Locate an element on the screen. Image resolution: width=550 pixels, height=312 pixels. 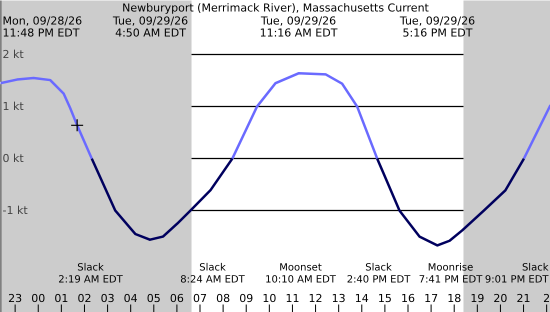
y-tick-label: 0 kt is located at coordinates (13, 159).